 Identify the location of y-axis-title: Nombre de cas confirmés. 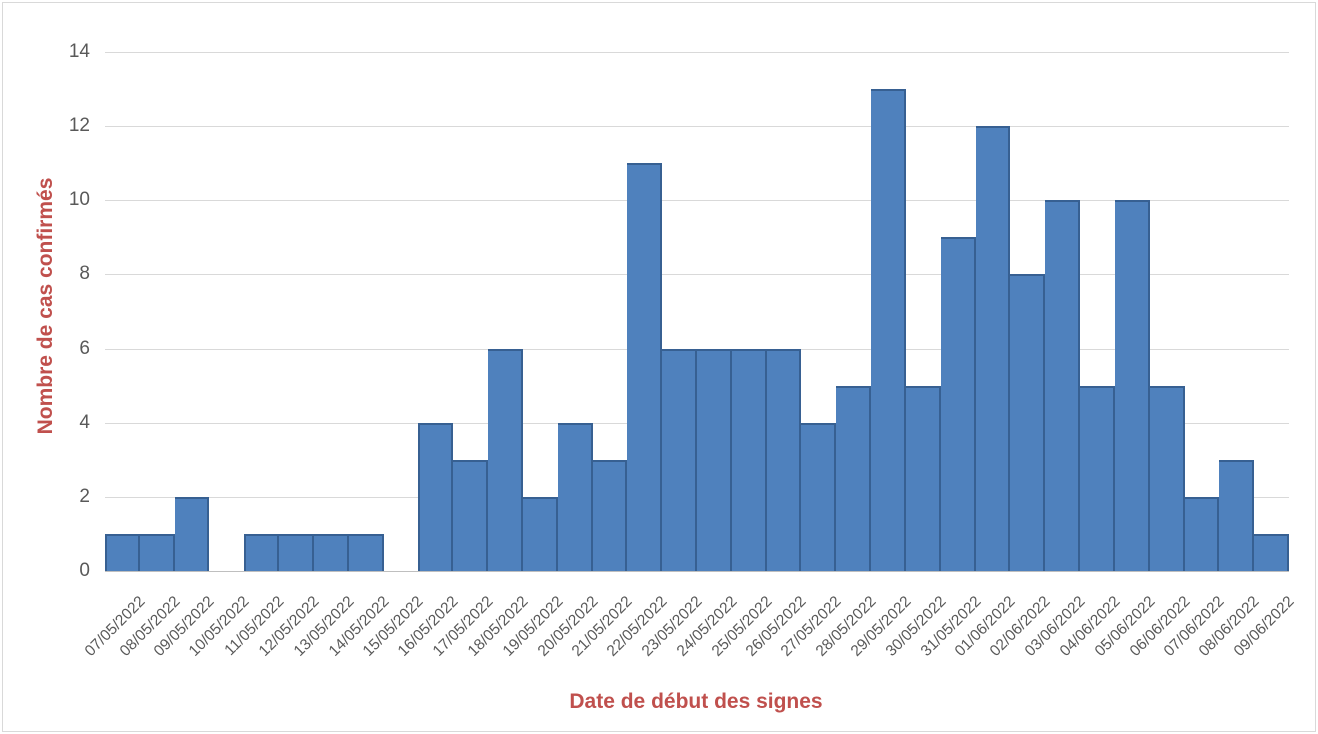
(45, 306).